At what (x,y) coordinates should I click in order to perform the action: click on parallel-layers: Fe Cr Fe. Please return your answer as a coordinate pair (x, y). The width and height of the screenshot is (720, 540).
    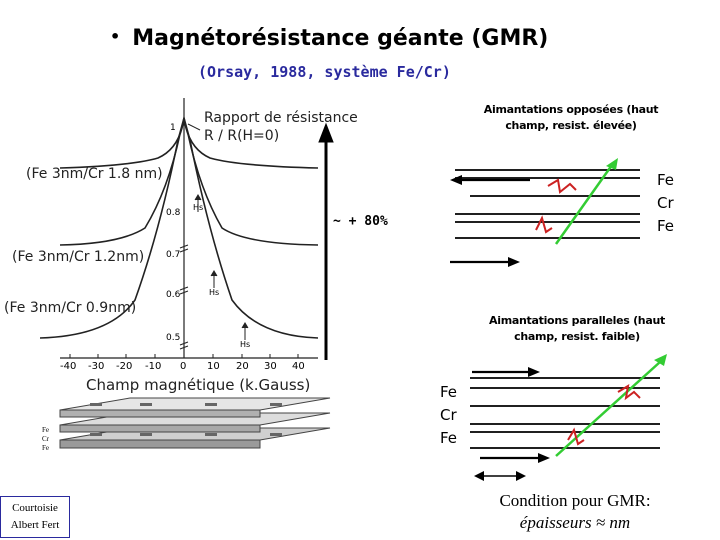
    Looking at the image, I should click on (448, 415).